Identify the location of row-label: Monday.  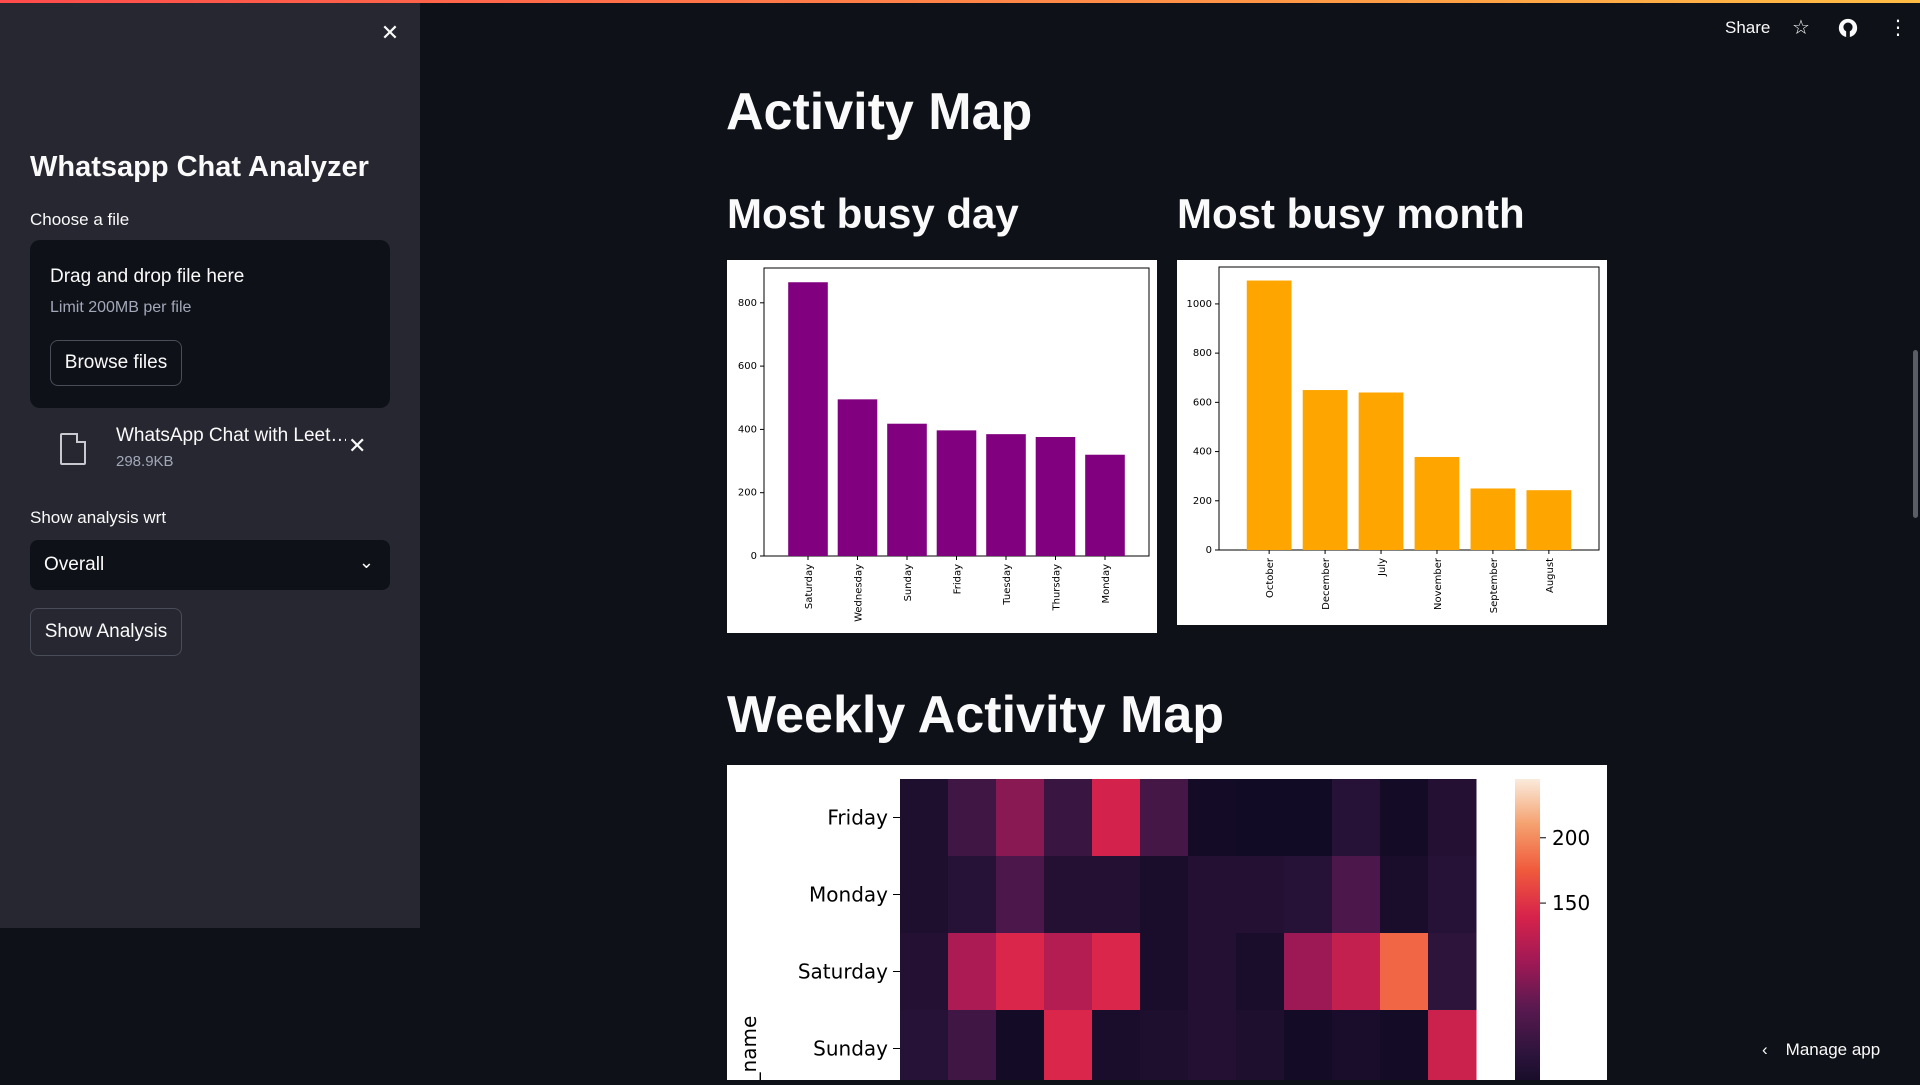
(848, 895).